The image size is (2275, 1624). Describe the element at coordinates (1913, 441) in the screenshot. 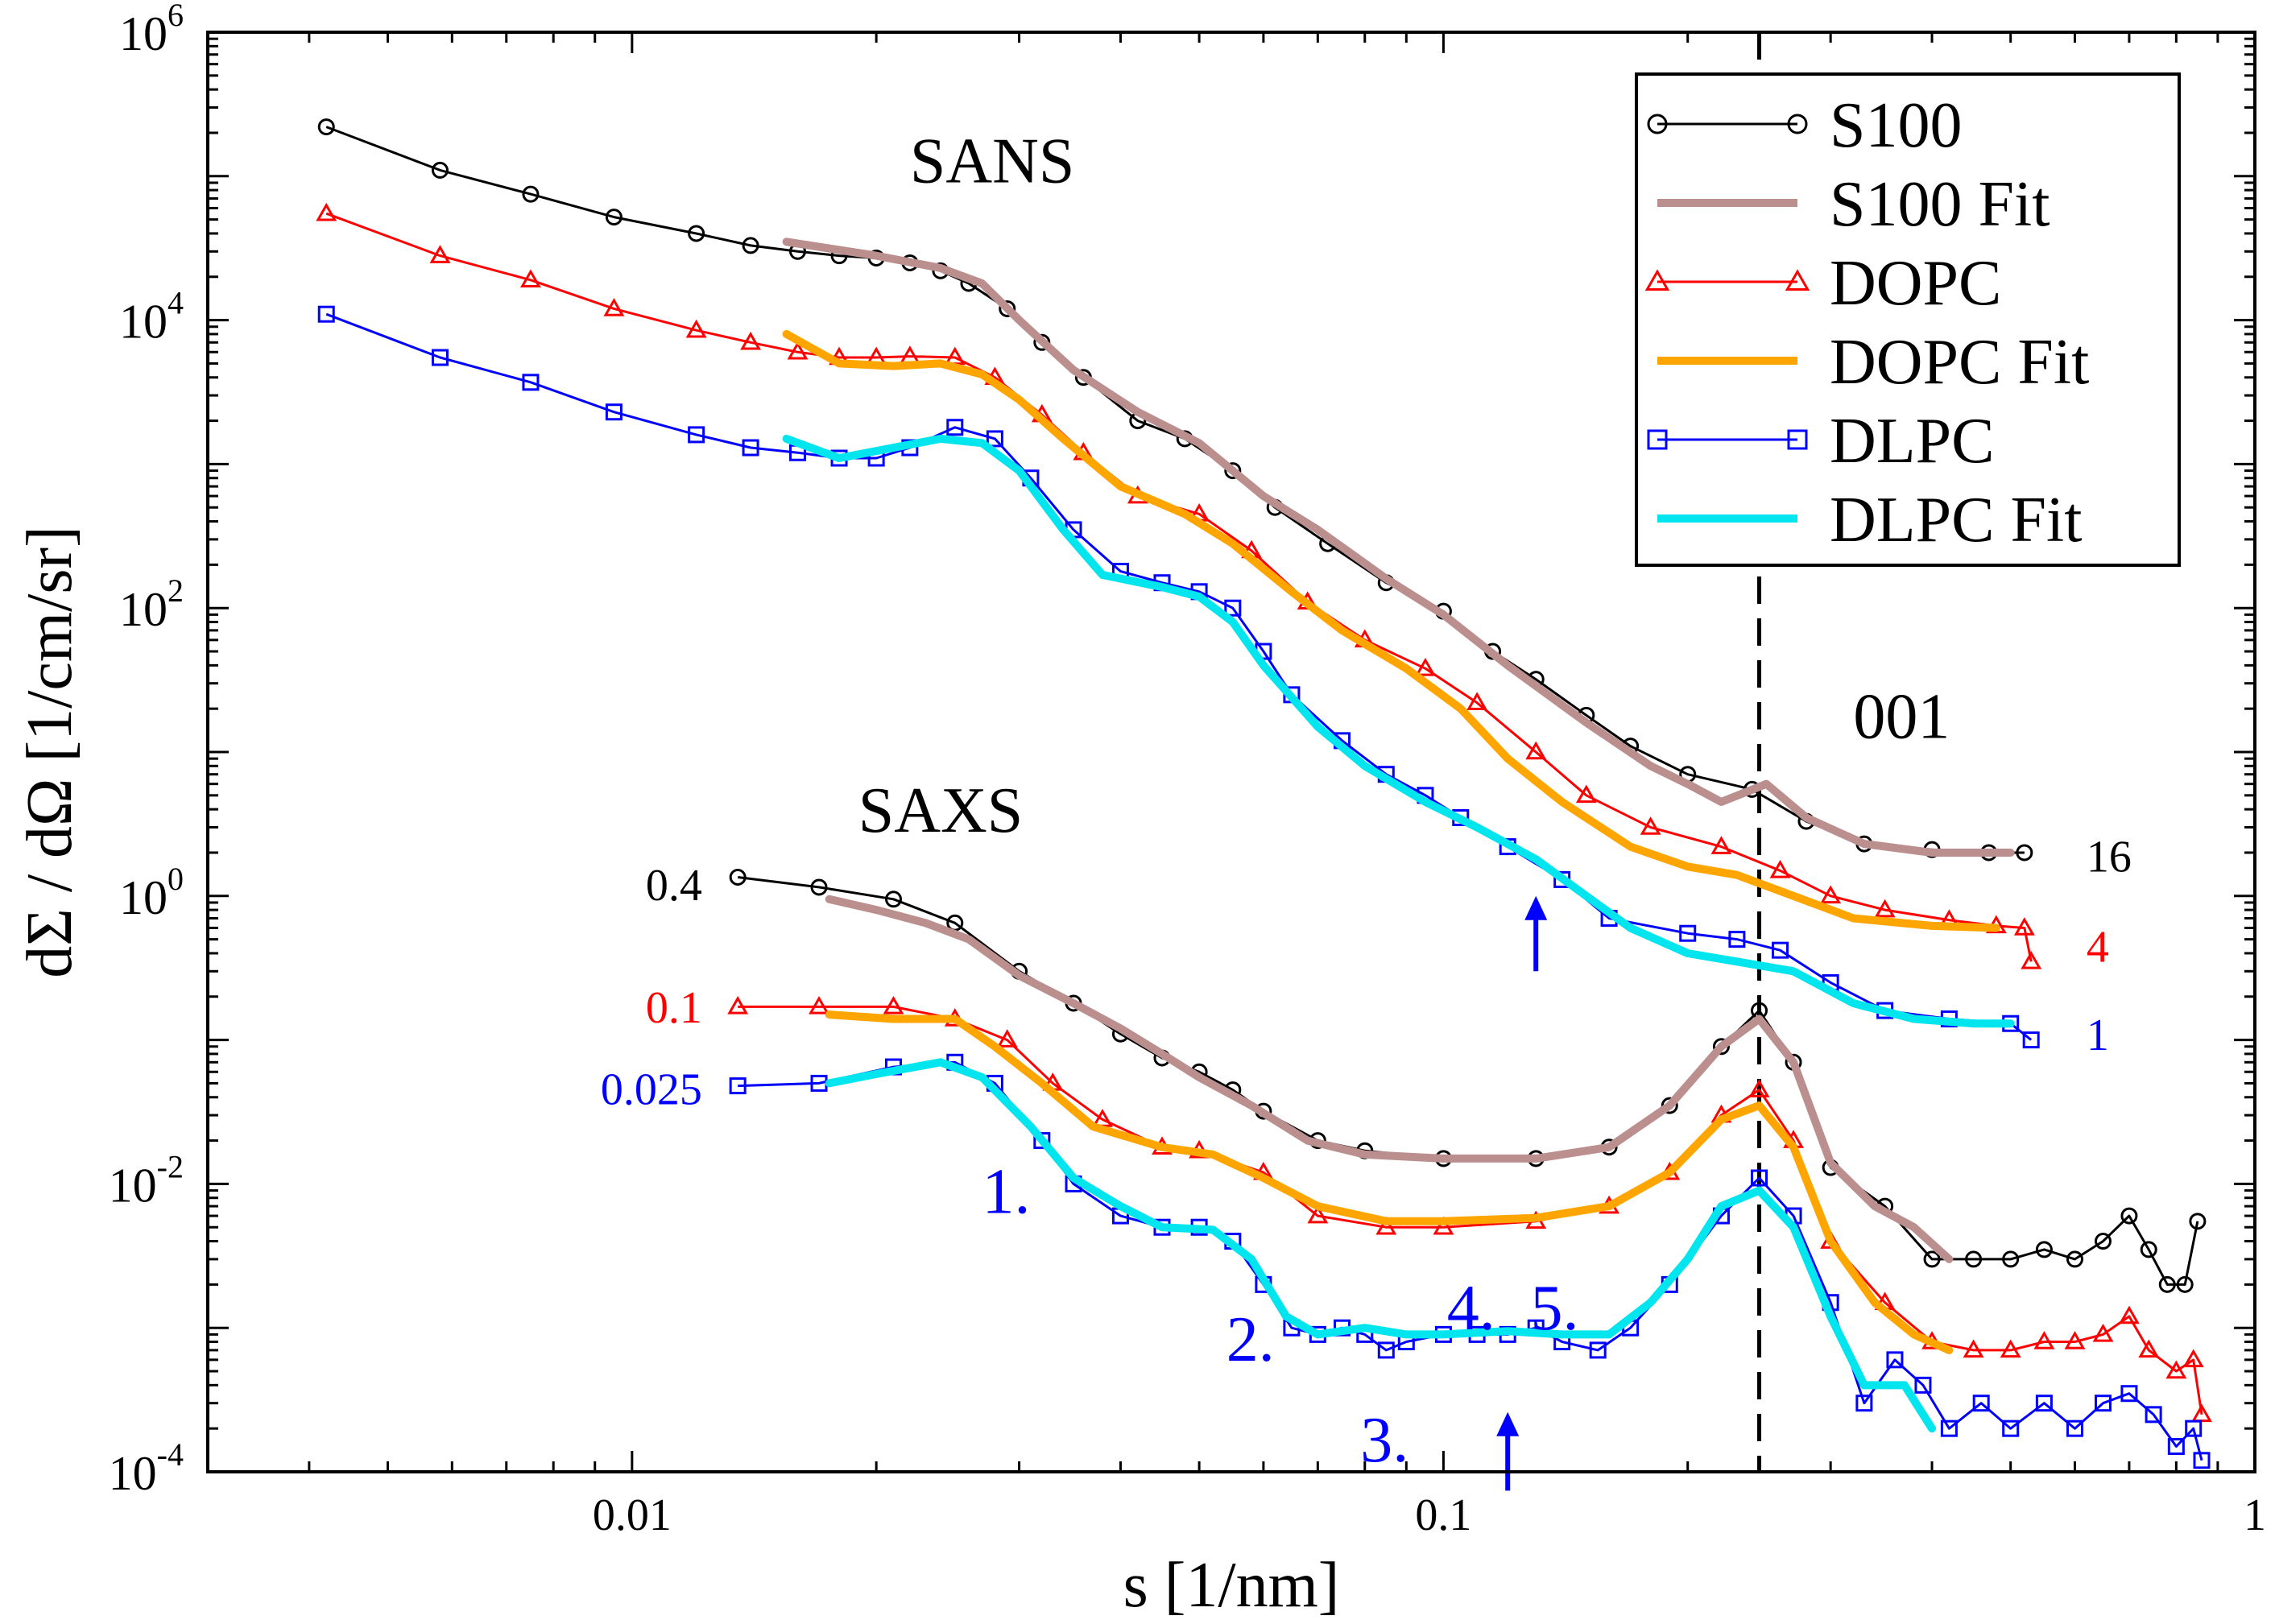

I see `legend-label: DLPC` at that location.